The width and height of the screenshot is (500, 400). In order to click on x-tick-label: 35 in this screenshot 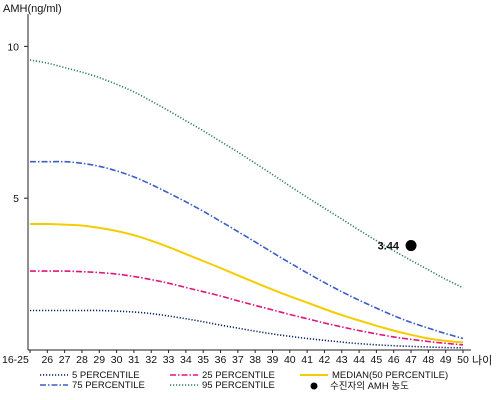, I will do `click(203, 360)`.